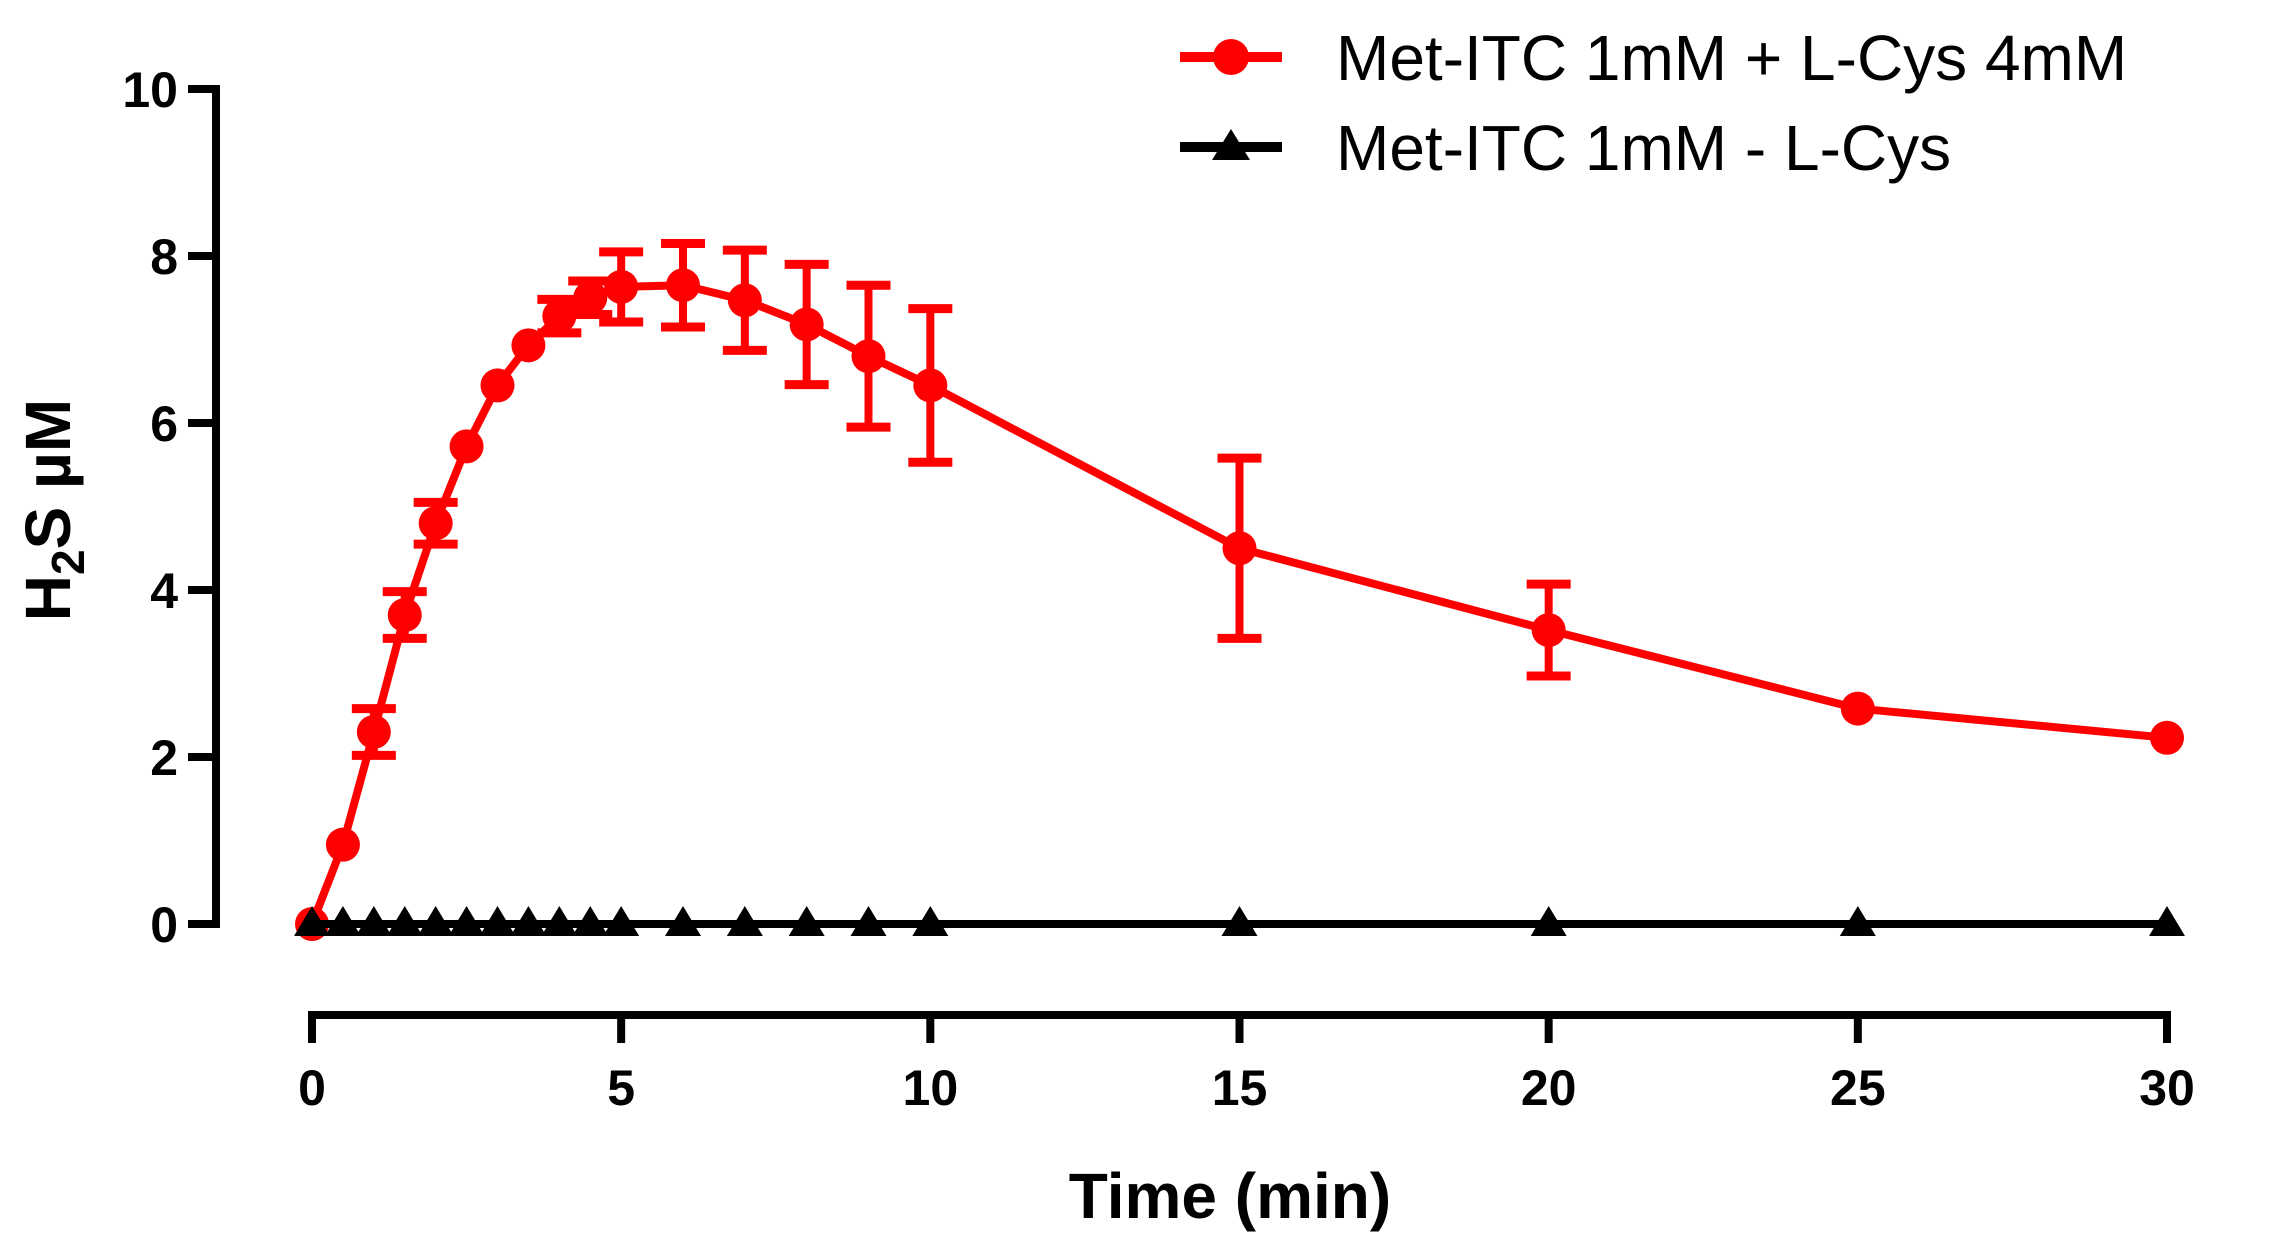  I want to click on y-tick-label: 0, so click(164, 925).